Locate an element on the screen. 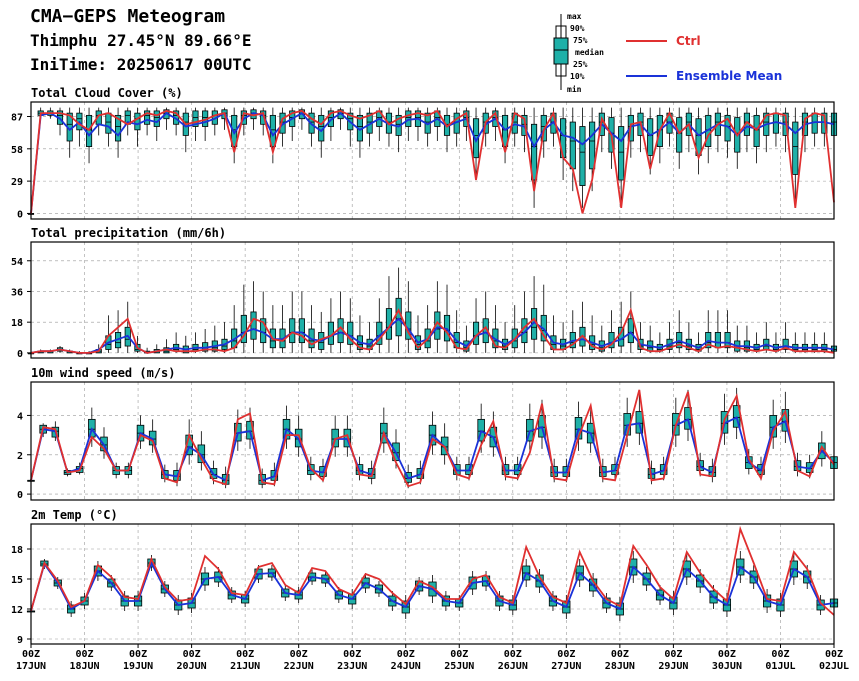  x-tick-date: 25JUN is located at coordinates (459, 666).